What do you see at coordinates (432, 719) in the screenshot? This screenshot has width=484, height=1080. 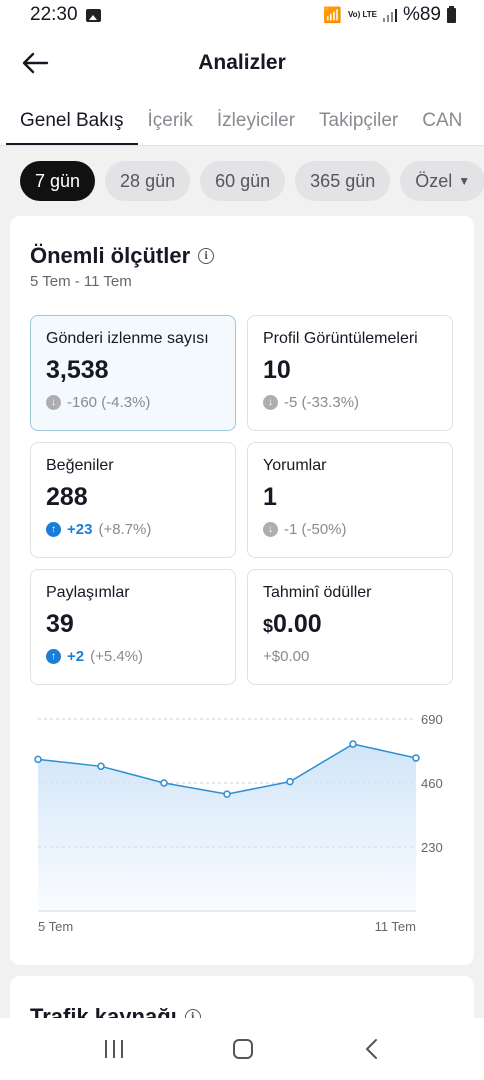 I see `y-tick-label: 690` at bounding box center [432, 719].